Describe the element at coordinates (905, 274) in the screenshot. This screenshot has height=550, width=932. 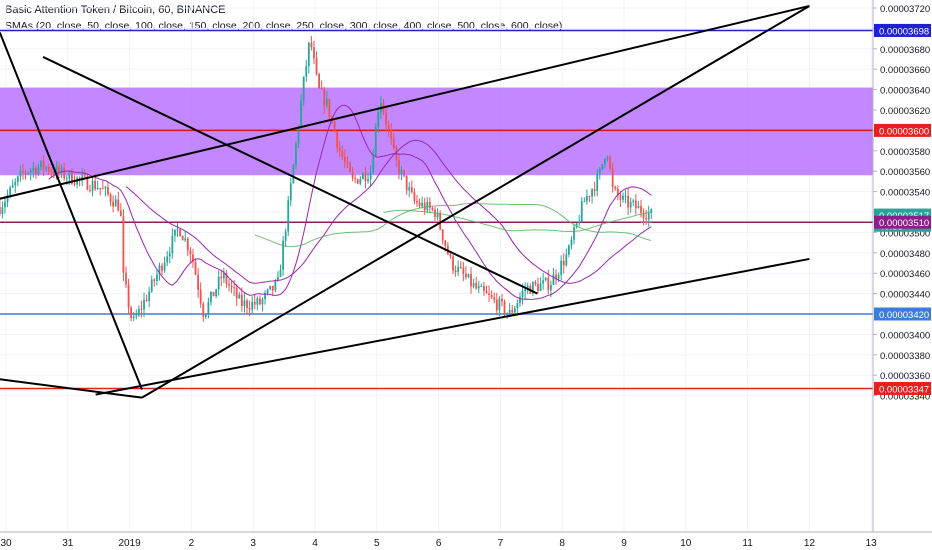
I see `y-tick-label: 0.00003460` at that location.